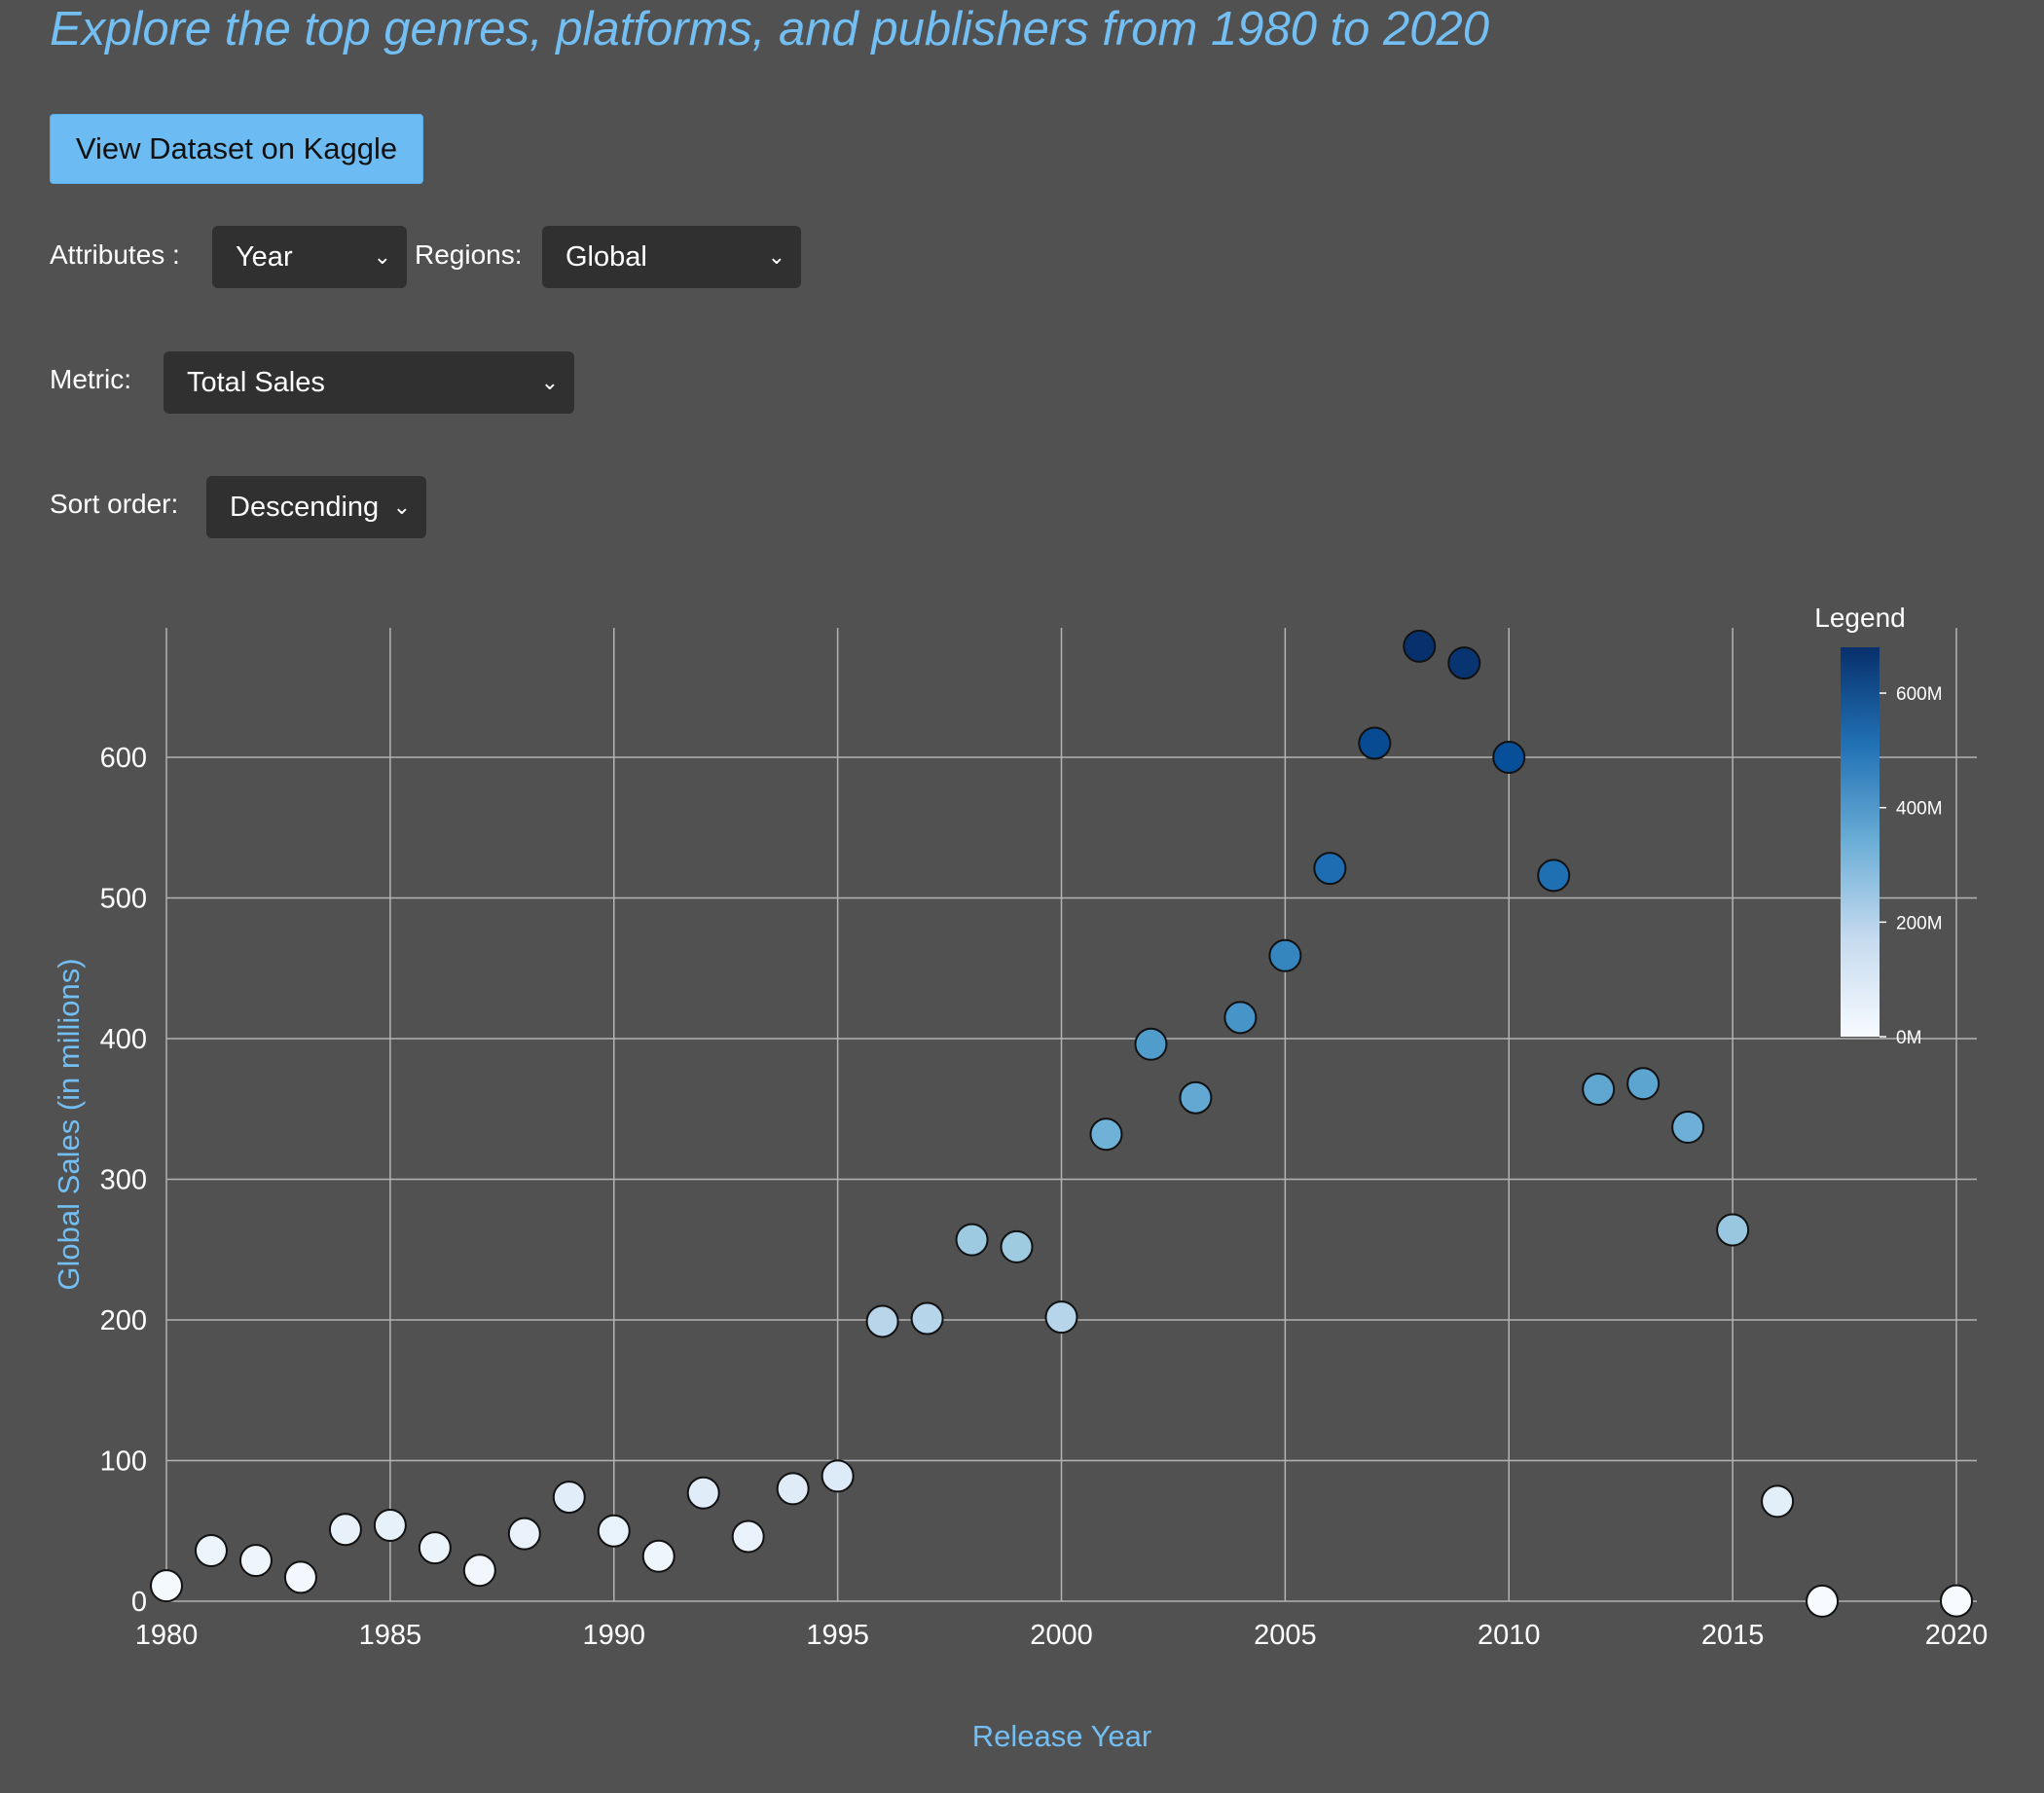 The width and height of the screenshot is (2044, 1793). Describe the element at coordinates (139, 1603) in the screenshot. I see `y-tick-label: 0` at that location.